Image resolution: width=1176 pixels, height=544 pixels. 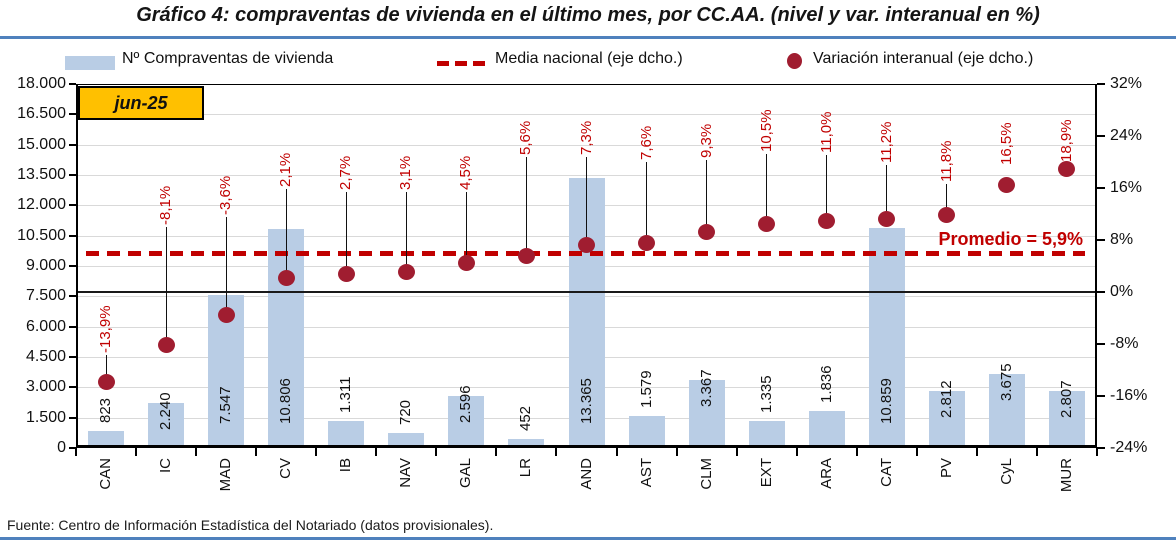 What do you see at coordinates (886, 472) in the screenshot?
I see `x-axis-category-label: CAT` at bounding box center [886, 472].